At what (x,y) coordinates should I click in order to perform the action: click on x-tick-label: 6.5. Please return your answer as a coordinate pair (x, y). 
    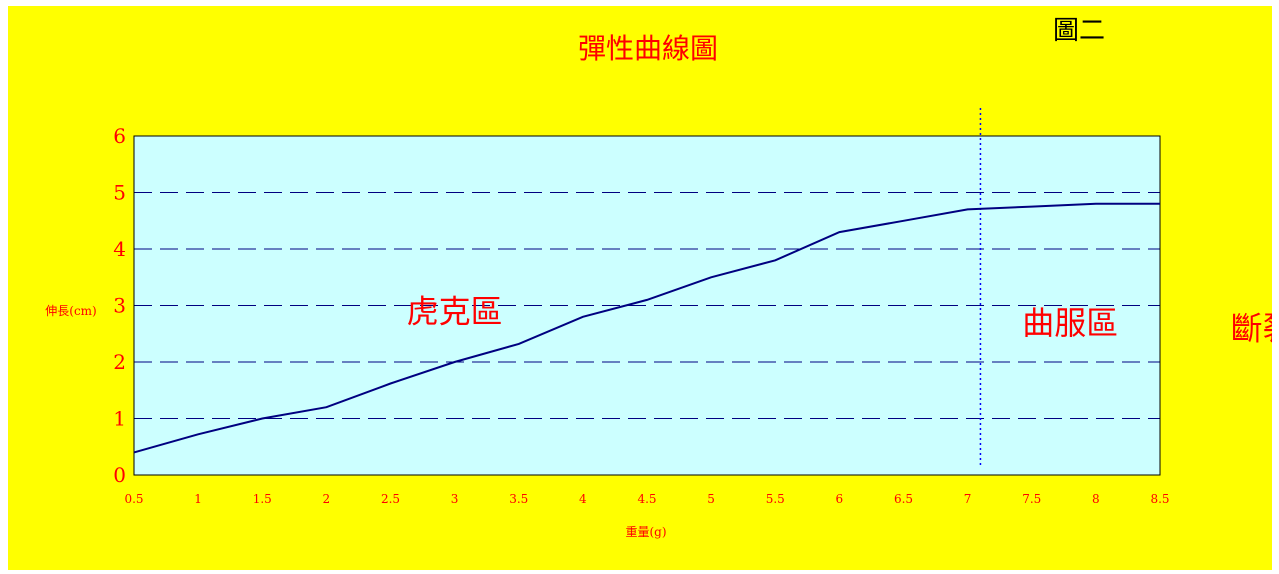
    Looking at the image, I should click on (903, 499).